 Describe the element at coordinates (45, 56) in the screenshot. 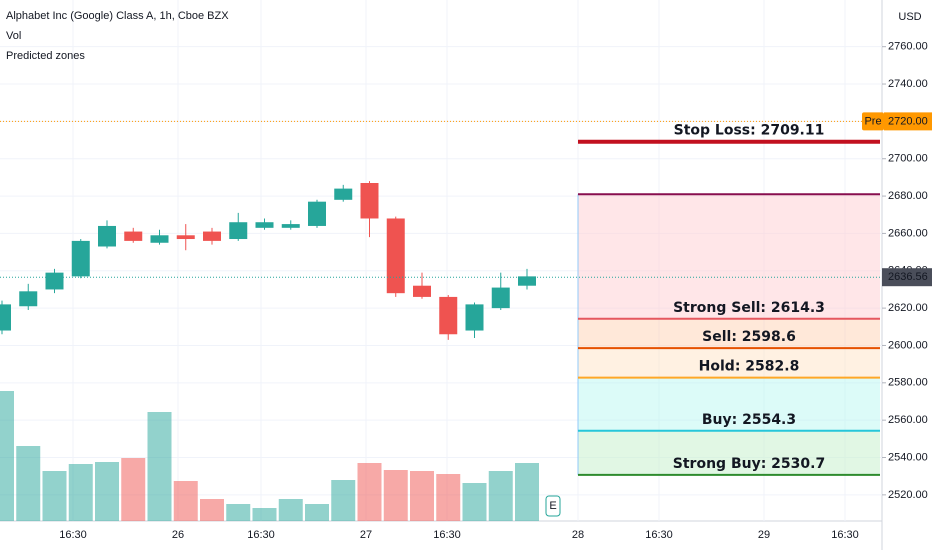

I see `legend-item: Predicted zones` at that location.